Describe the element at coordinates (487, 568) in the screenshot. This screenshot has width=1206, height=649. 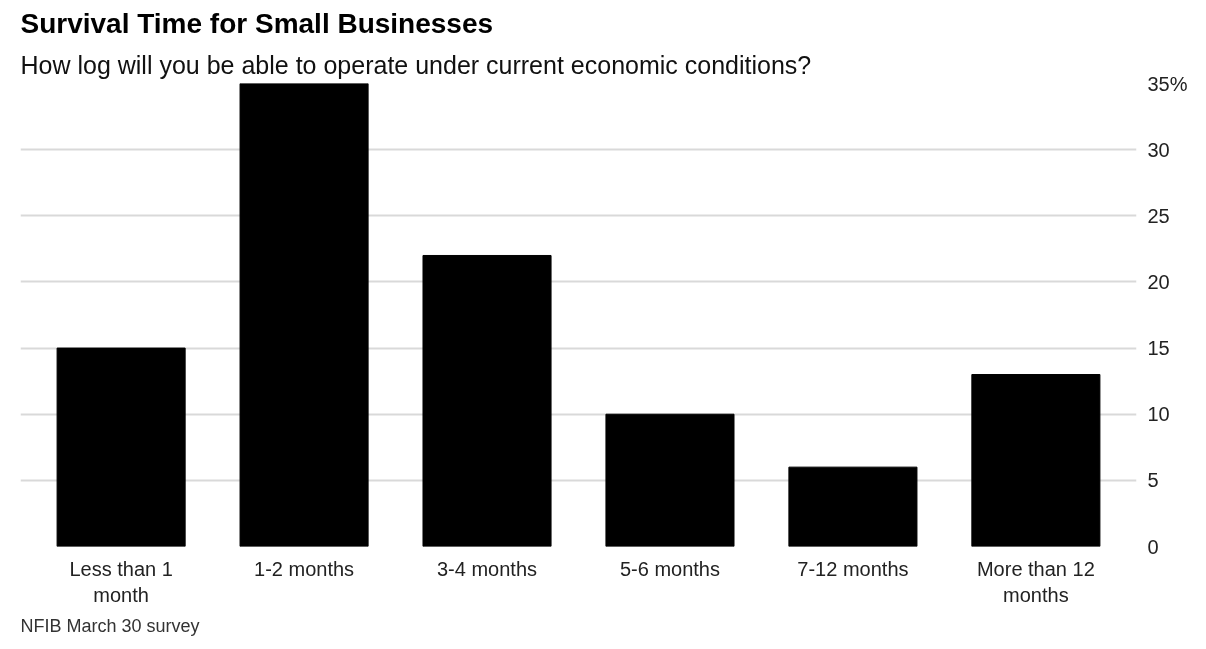
I see `x-tick-label: 3-4 months` at that location.